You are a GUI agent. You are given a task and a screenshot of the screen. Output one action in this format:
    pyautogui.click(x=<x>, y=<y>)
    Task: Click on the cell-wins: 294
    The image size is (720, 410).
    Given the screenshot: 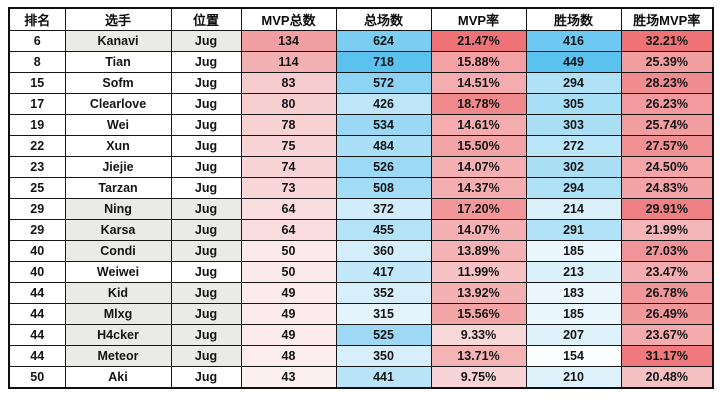 What is the action you would take?
    pyautogui.click(x=573, y=188)
    